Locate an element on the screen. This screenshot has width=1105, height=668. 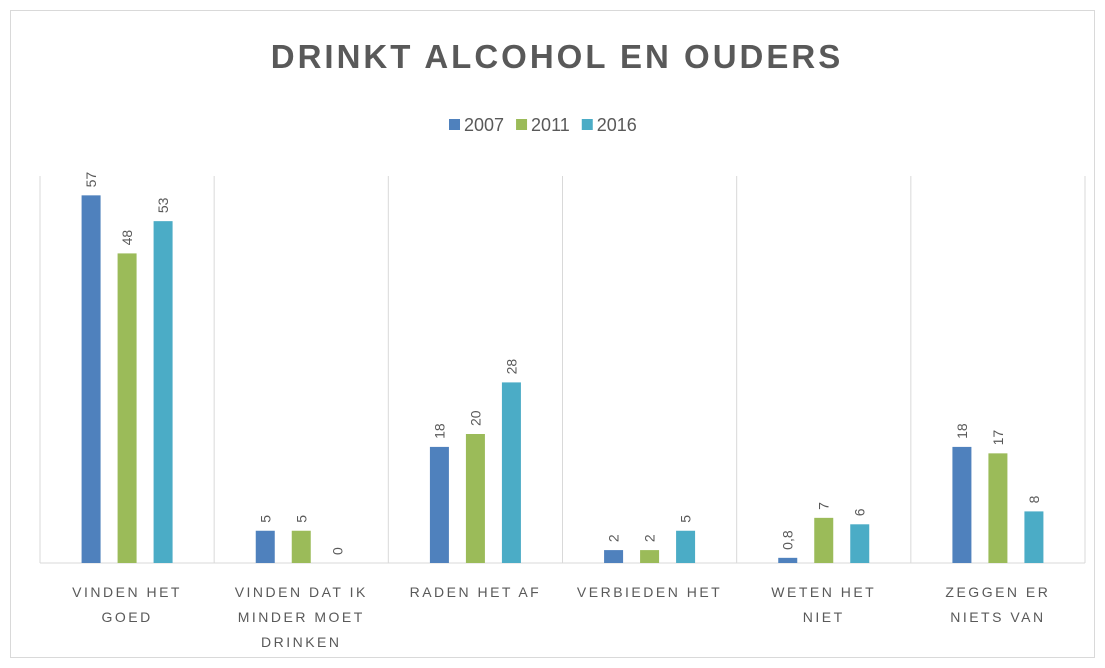
x-tick-label: WETEN HET NIET is located at coordinates (823, 604).